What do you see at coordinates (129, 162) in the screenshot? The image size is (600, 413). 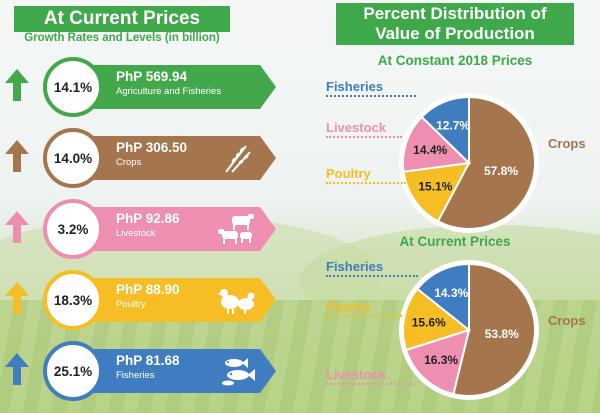 I see `value-label: Crops` at bounding box center [129, 162].